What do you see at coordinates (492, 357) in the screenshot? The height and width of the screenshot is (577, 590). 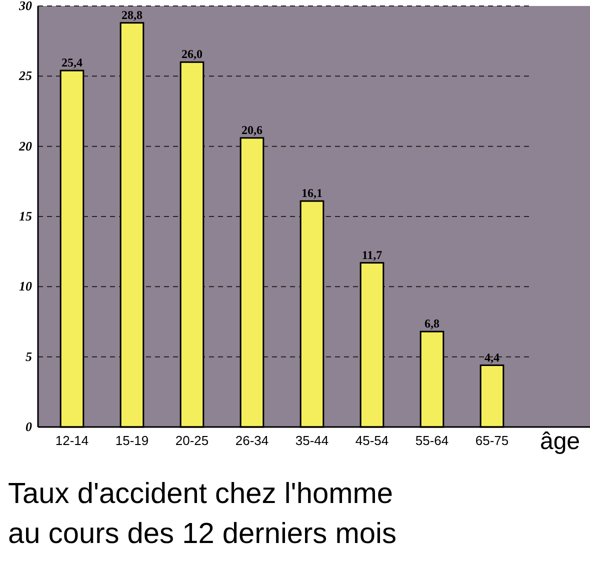 I see `data-label: 4,4` at bounding box center [492, 357].